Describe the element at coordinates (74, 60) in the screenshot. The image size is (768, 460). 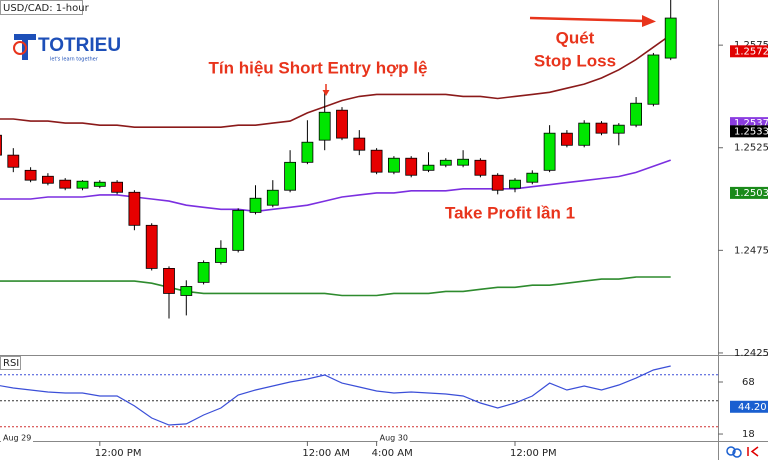
I see `logo-tagline: let's learn together` at that location.